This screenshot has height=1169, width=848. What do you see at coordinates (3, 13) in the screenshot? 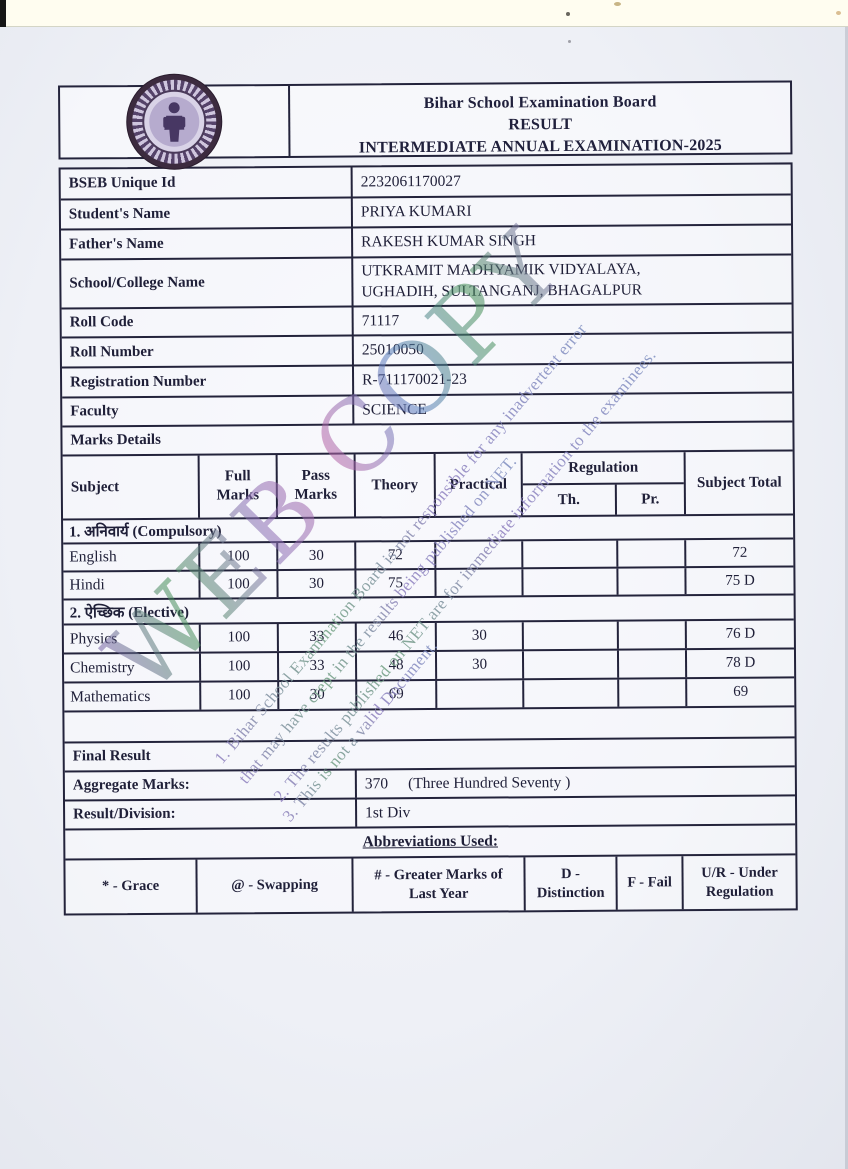
I see `scan-corner-artifact` at bounding box center [3, 13].